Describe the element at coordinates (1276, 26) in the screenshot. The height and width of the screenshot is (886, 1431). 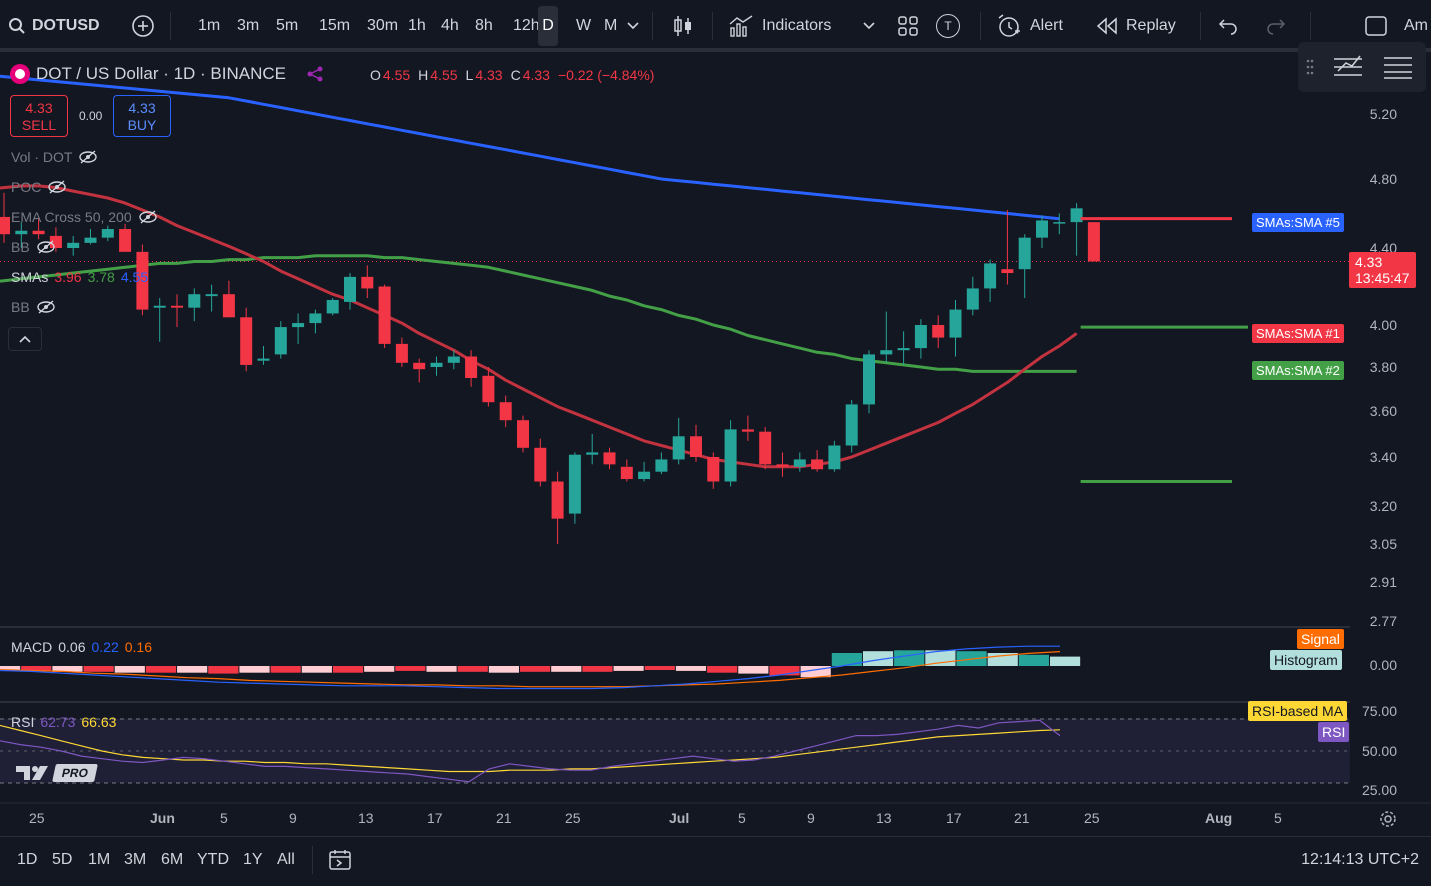
I see `redo-button` at that location.